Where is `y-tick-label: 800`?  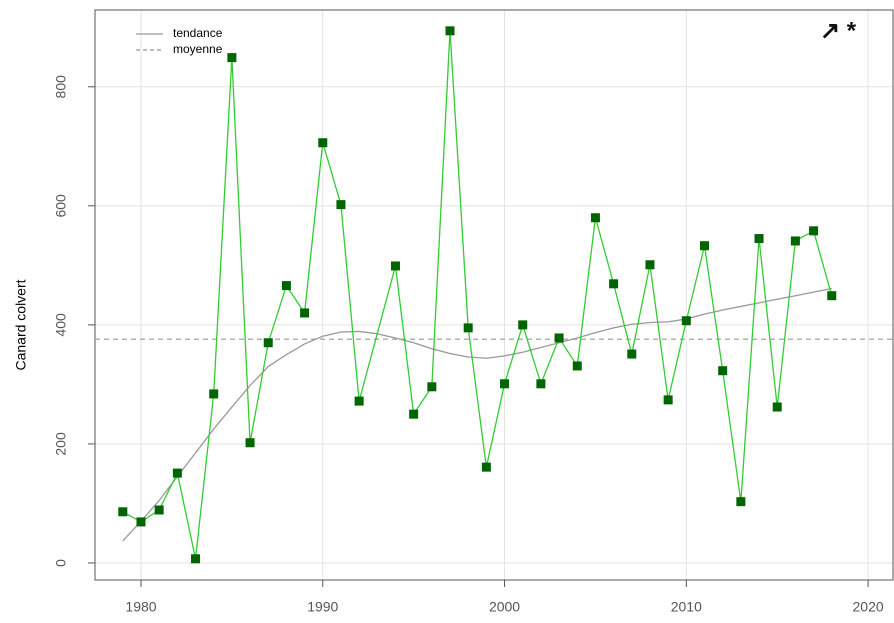 y-tick-label: 800 is located at coordinates (61, 87).